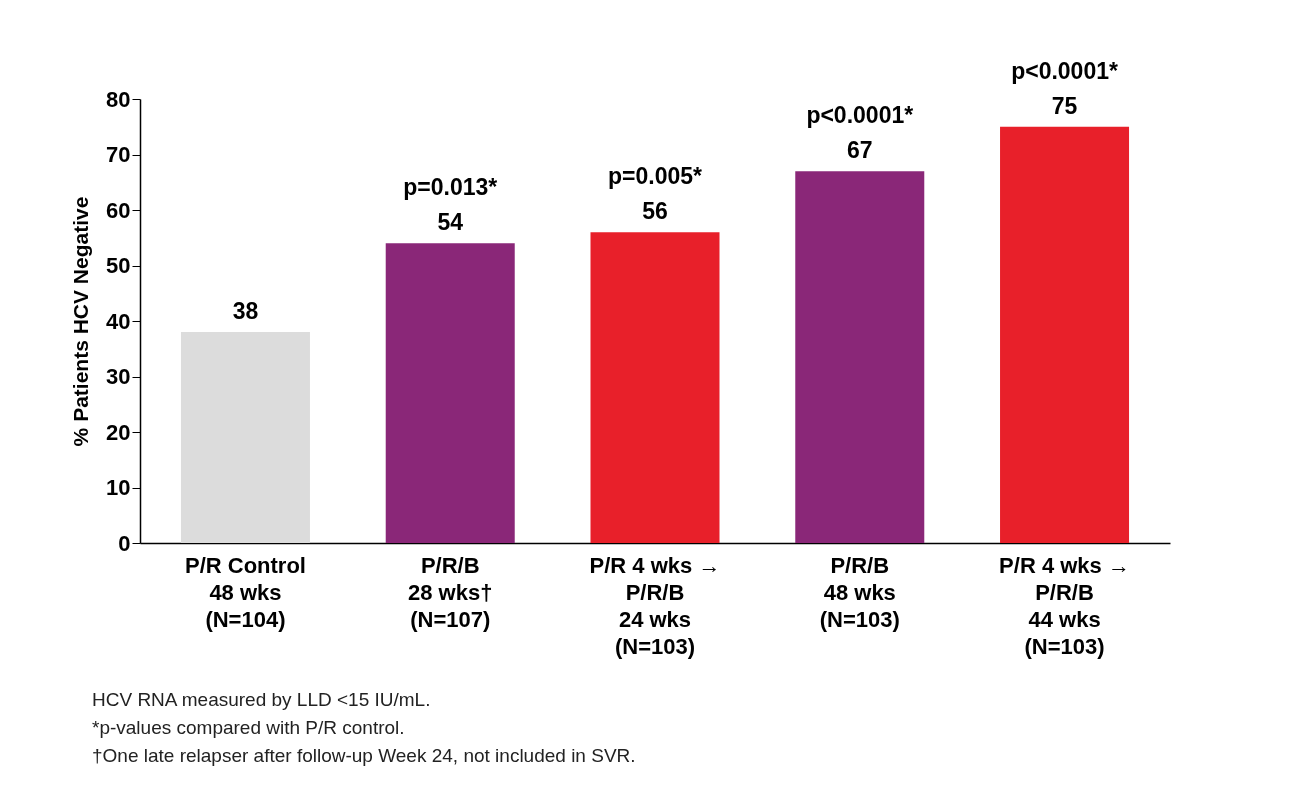 Image resolution: width=1298 pixels, height=809 pixels. I want to click on y-tick-label: 10, so click(118, 487).